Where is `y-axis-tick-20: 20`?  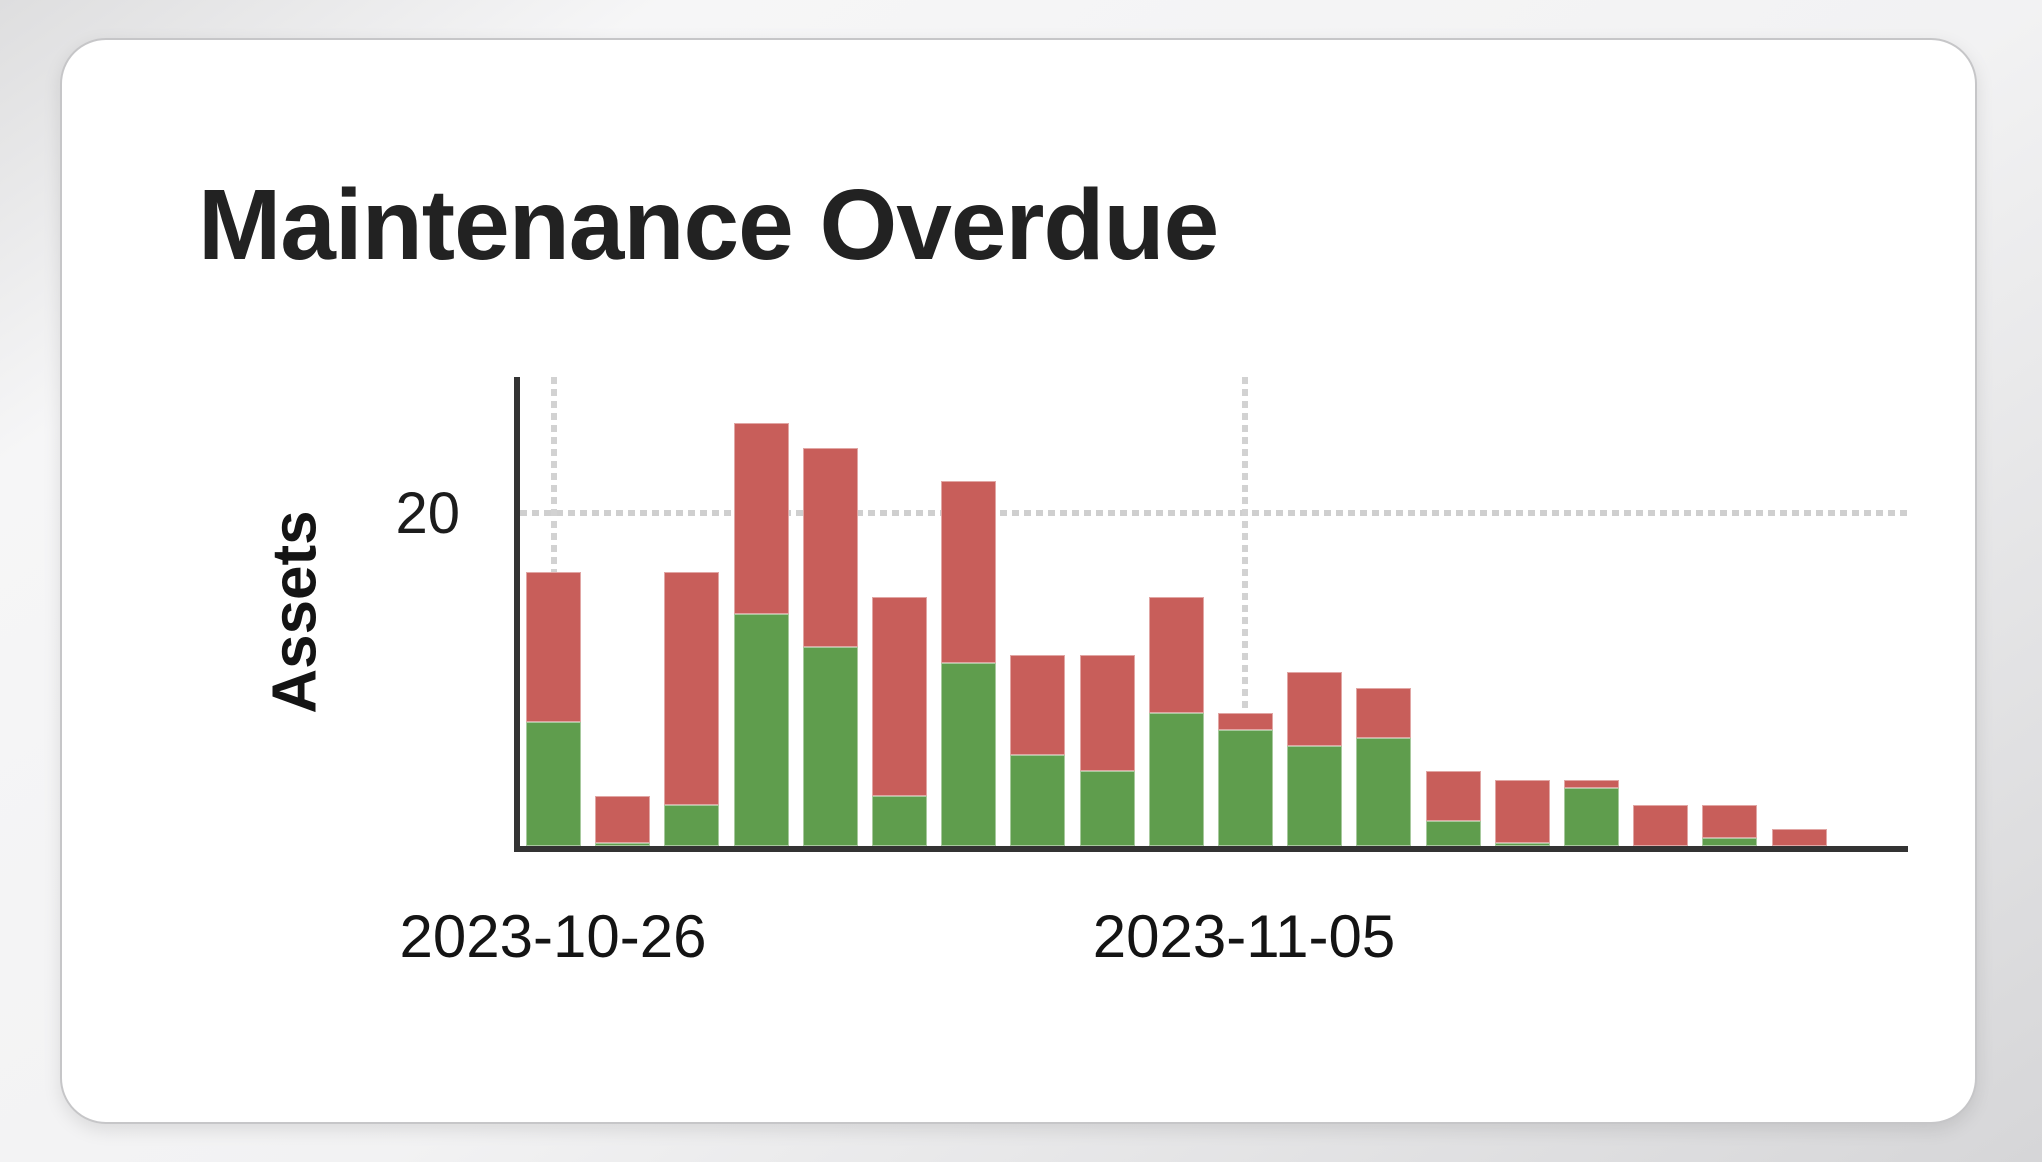 y-axis-tick-20: 20 is located at coordinates (427, 513).